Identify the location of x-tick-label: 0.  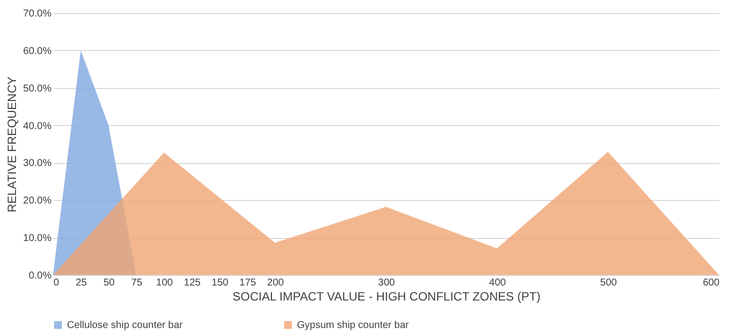
(57, 283).